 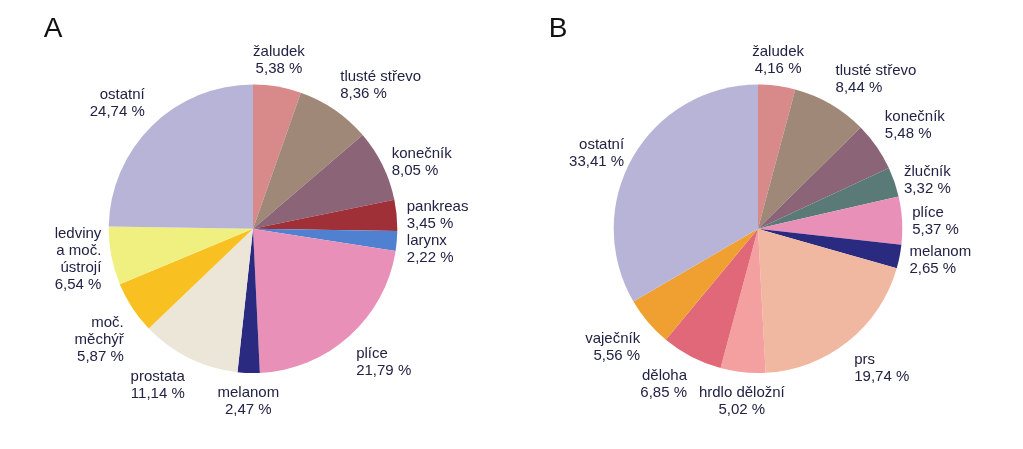 I want to click on chart-title: B, so click(x=558, y=28).